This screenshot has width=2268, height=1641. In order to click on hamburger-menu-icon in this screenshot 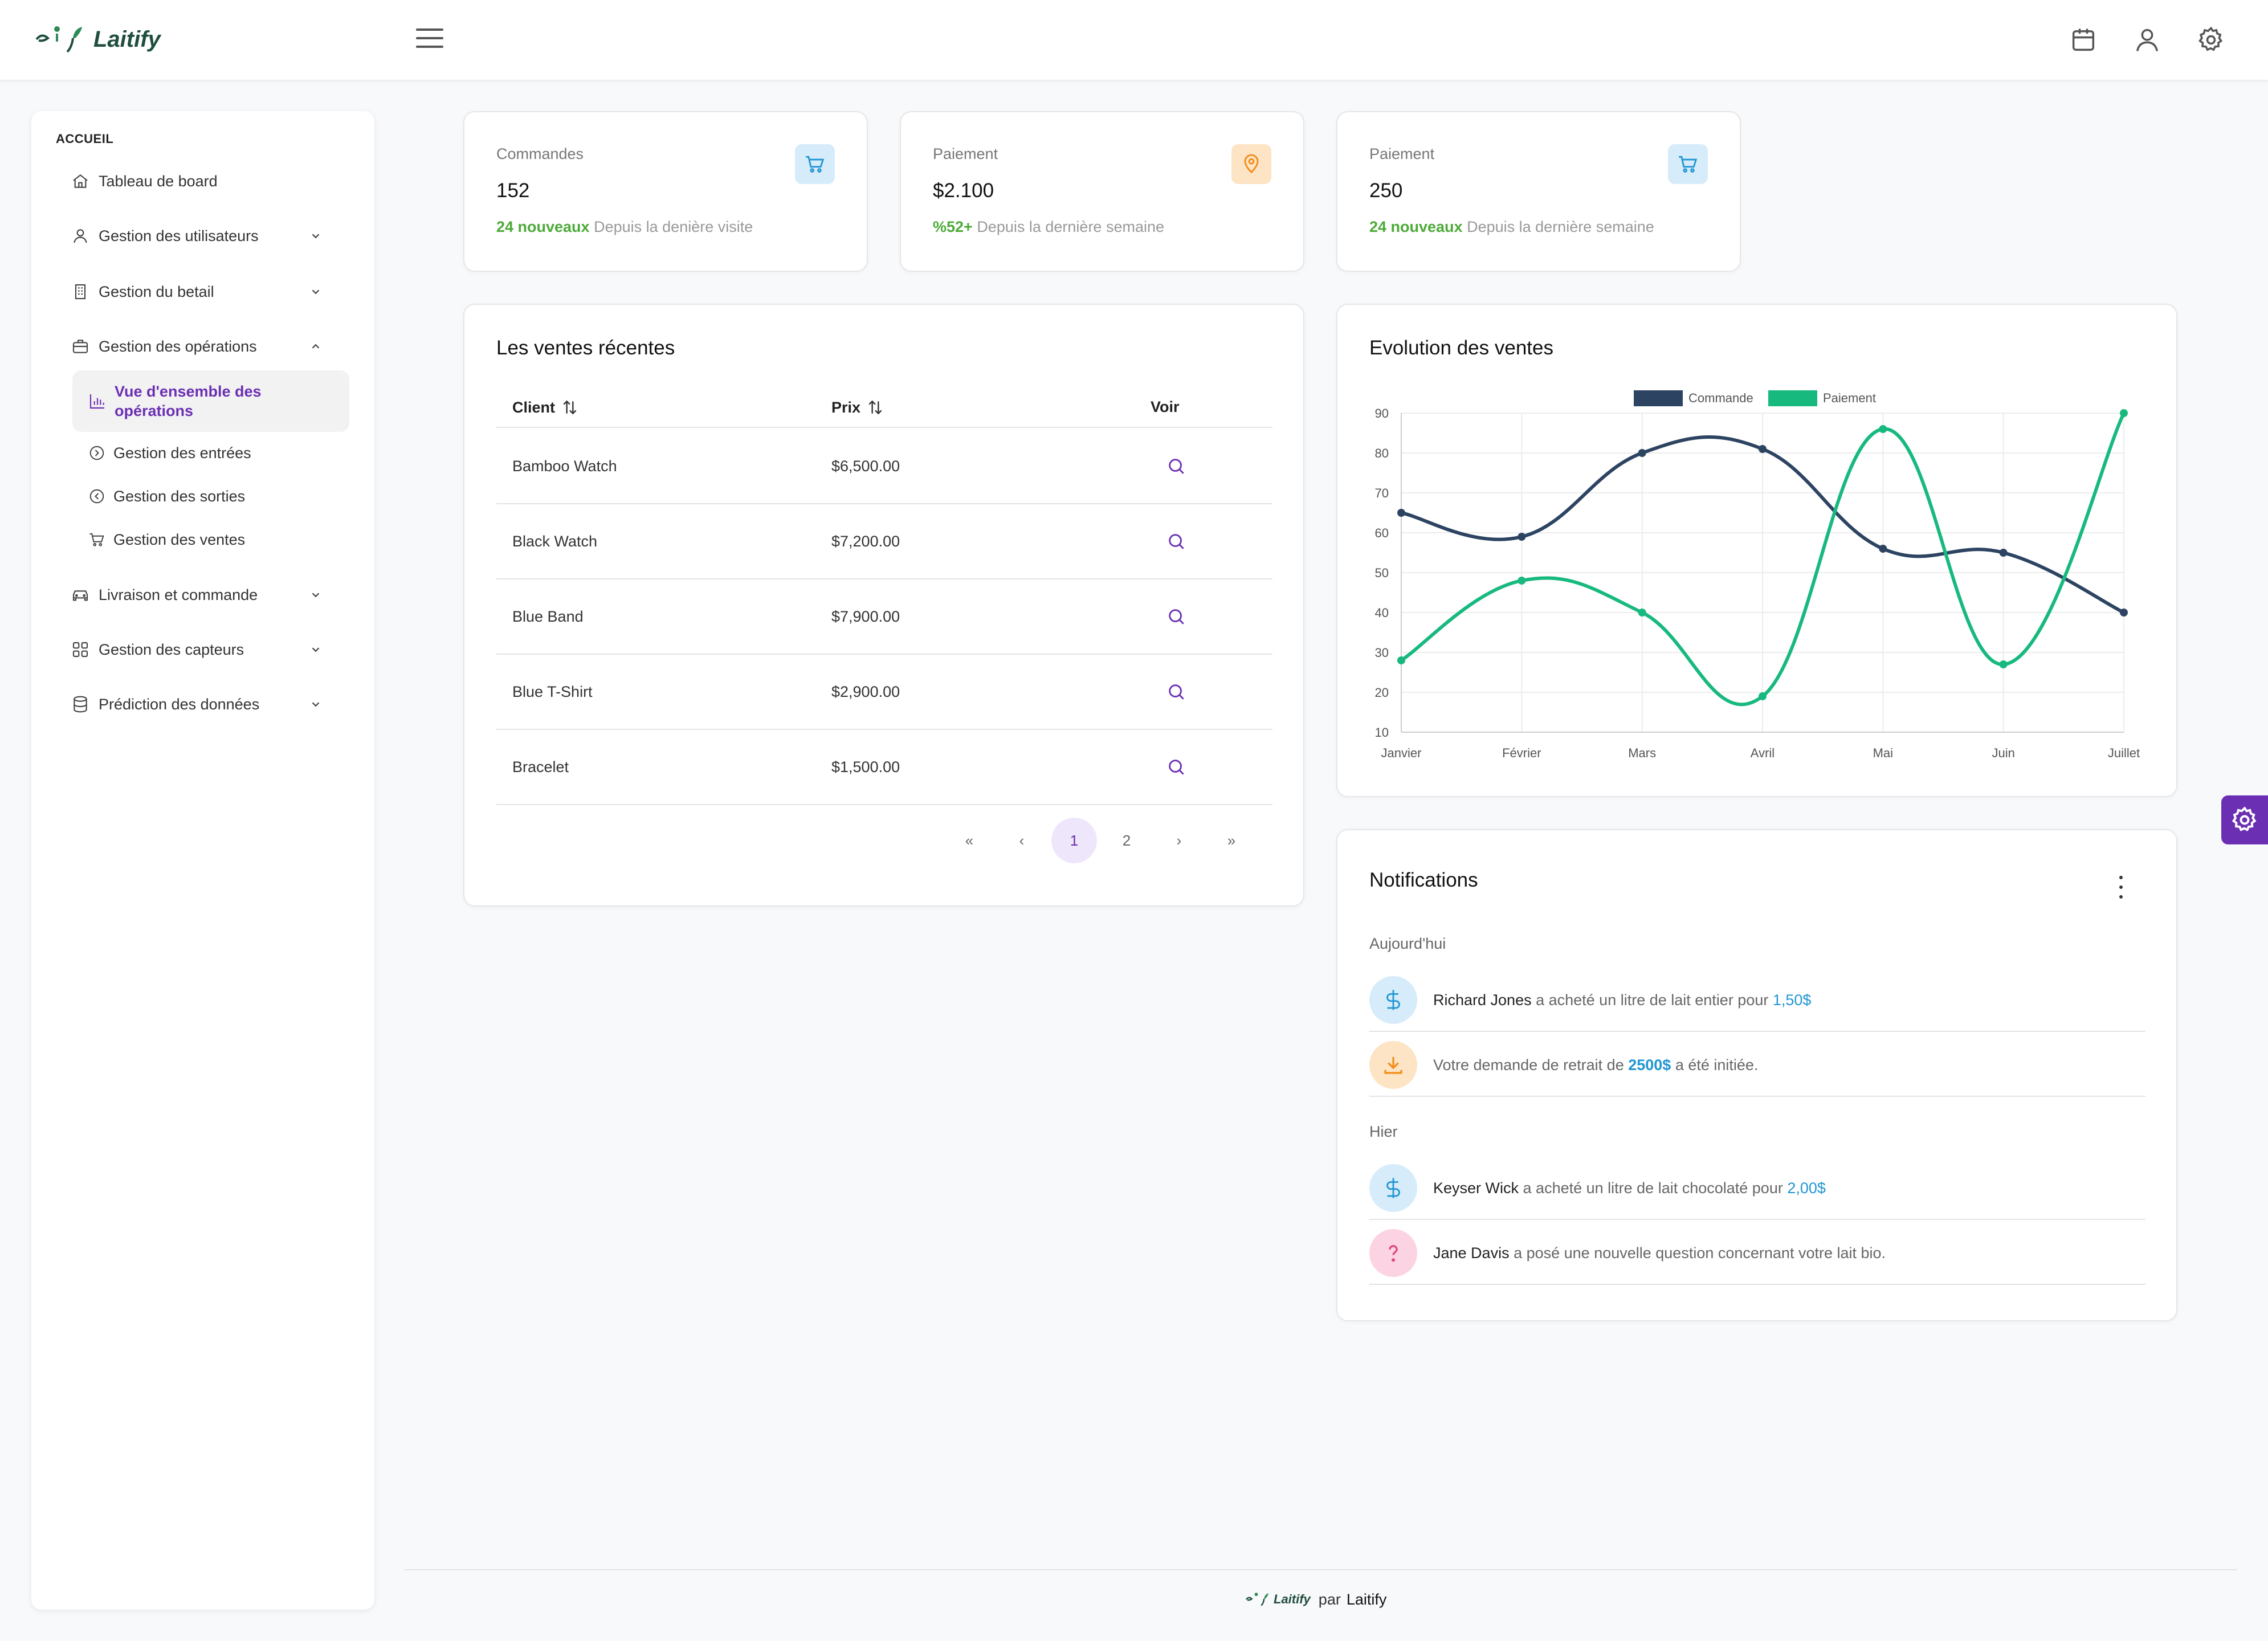, I will do `click(429, 39)`.